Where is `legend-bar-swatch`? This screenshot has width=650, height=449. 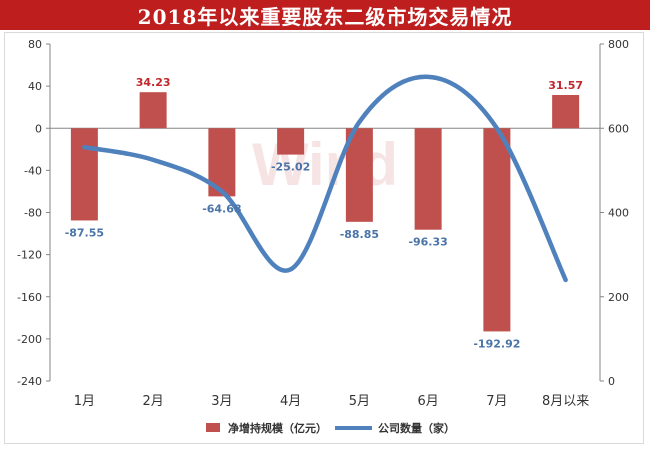
legend-bar-swatch is located at coordinates (213, 427).